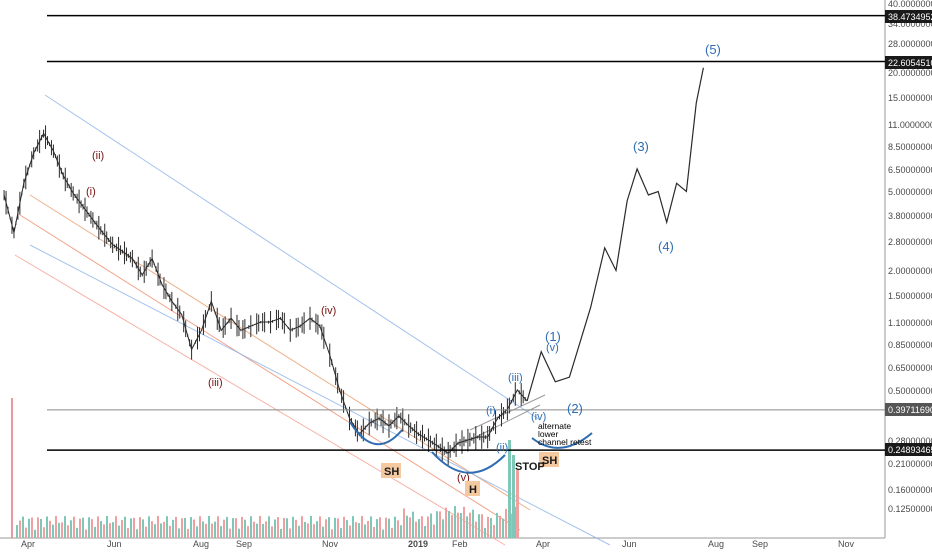 The image size is (932, 555). Describe the element at coordinates (716, 544) in the screenshot. I see `x-tick-label: Aug` at that location.